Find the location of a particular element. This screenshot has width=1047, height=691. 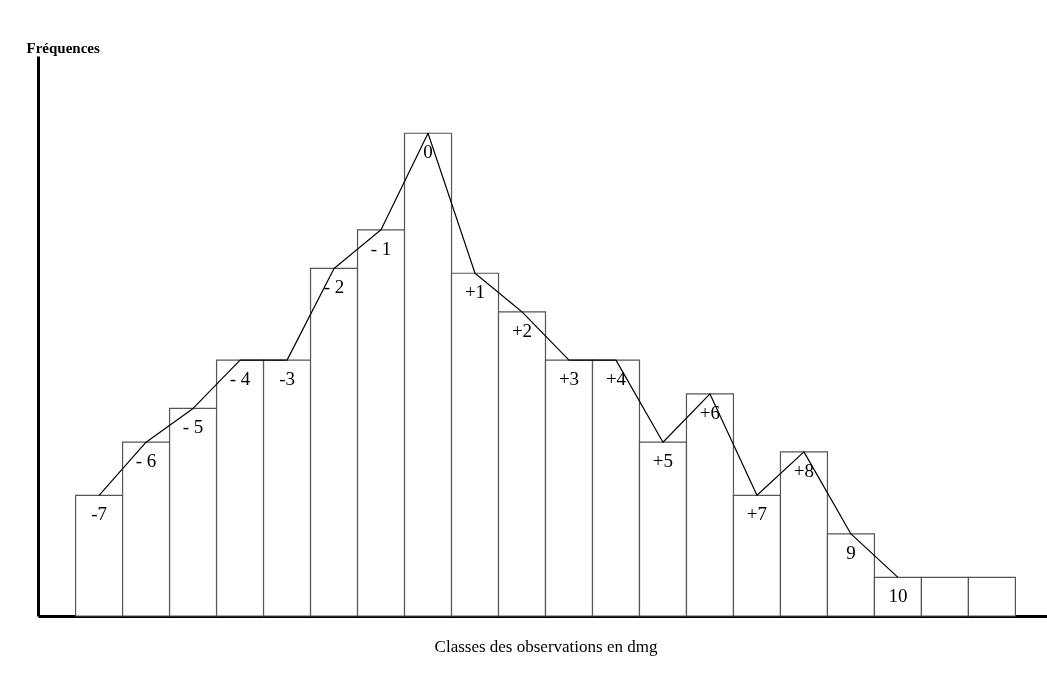

x-tick-label: -3 is located at coordinates (287, 379).